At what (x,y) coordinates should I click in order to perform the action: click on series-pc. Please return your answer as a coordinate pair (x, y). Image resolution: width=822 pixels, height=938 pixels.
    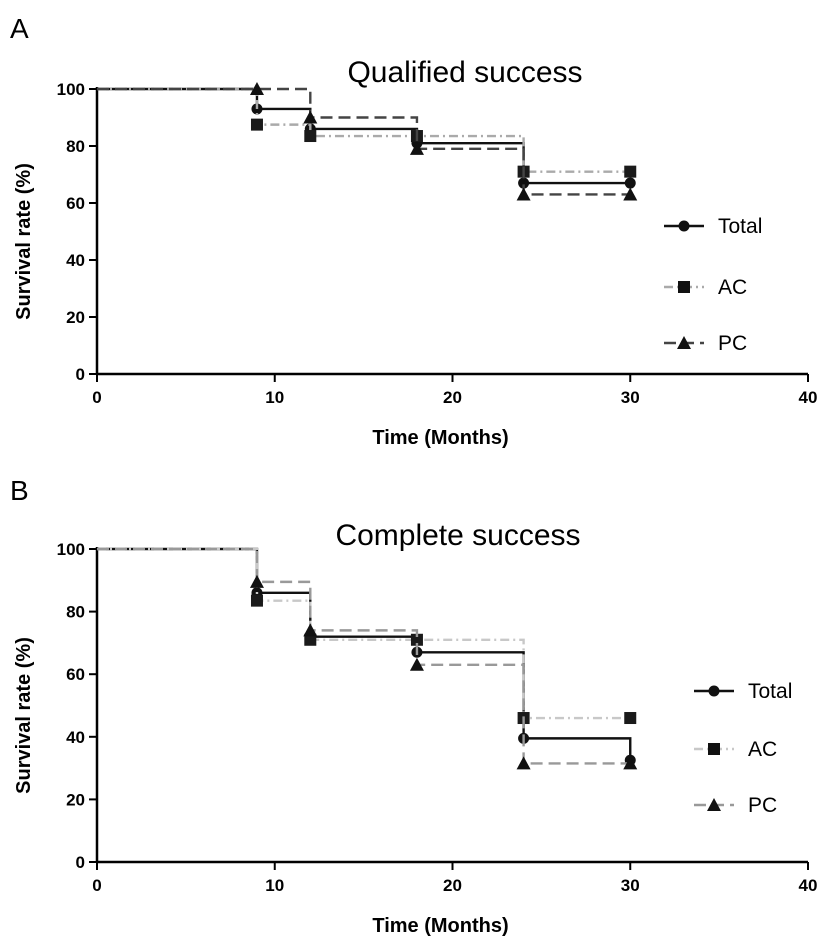
    Looking at the image, I should click on (367, 141).